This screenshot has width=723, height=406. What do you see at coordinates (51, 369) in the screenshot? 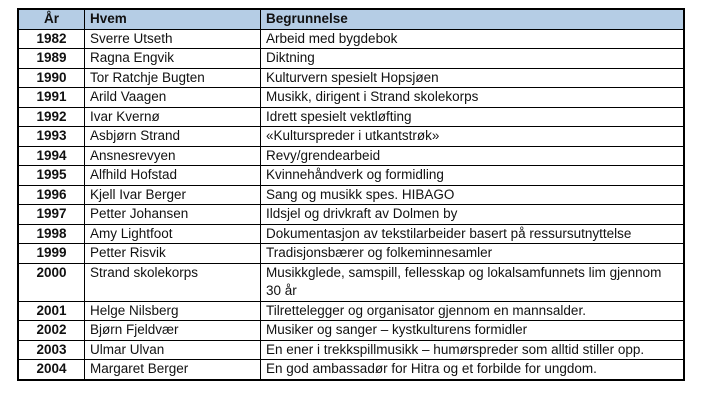
I see `year-cell: 2004` at bounding box center [51, 369].